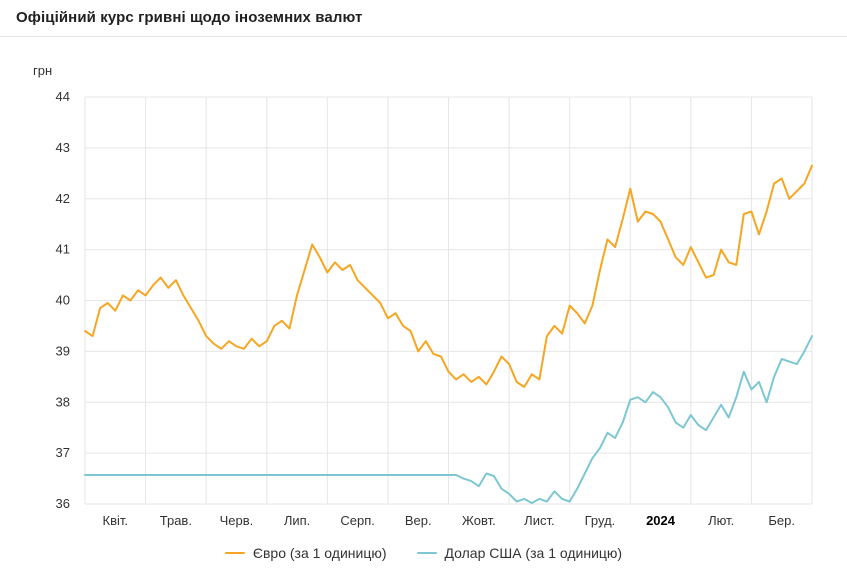 This screenshot has width=847, height=574. I want to click on usd-line-marker, so click(426, 553).